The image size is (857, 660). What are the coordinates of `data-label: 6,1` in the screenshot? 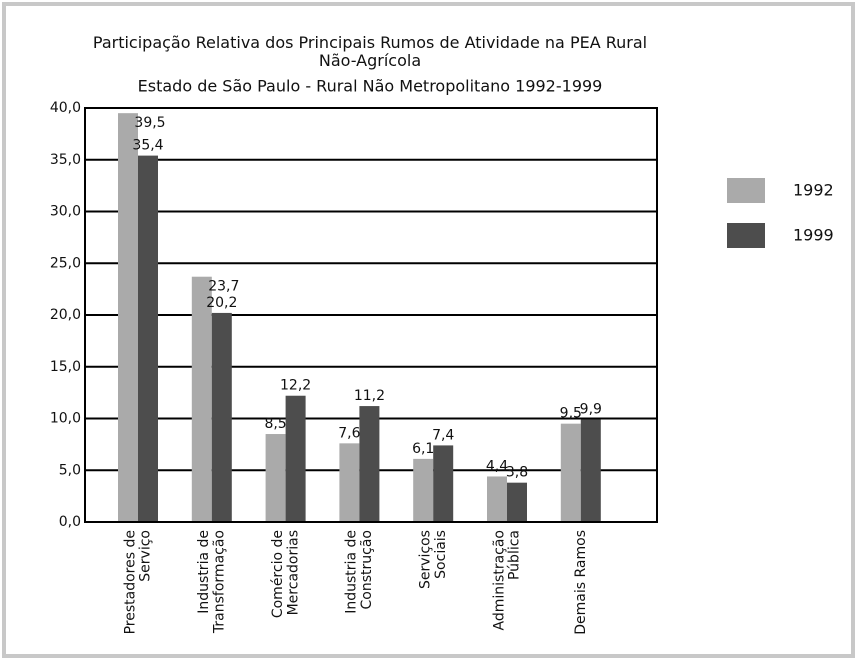 It's located at (423, 449).